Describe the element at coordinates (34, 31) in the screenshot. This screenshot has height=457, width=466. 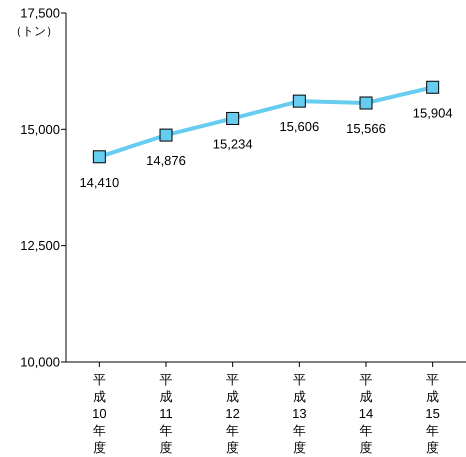
I see `y-axis-title: （トン）` at that location.